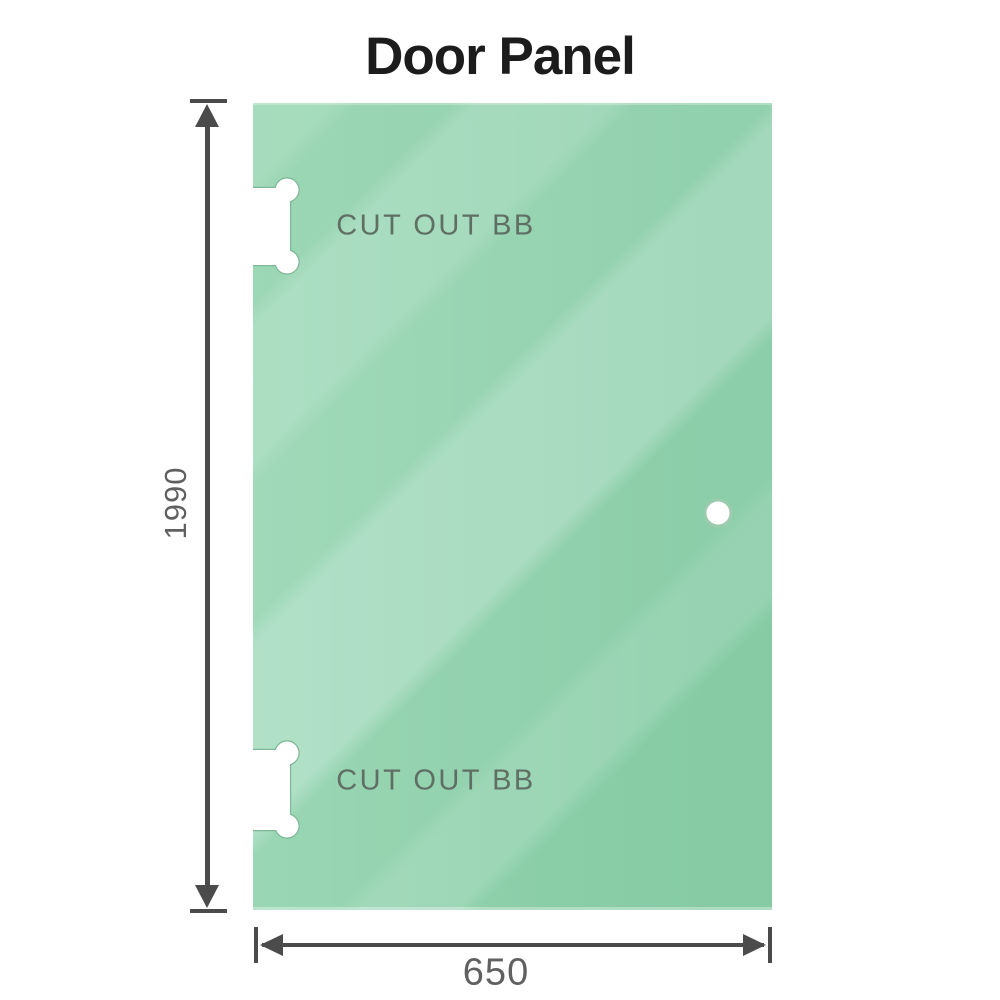 This screenshot has height=1000, width=1000. Describe the element at coordinates (500, 56) in the screenshot. I see `page-title: Door Panel` at that location.